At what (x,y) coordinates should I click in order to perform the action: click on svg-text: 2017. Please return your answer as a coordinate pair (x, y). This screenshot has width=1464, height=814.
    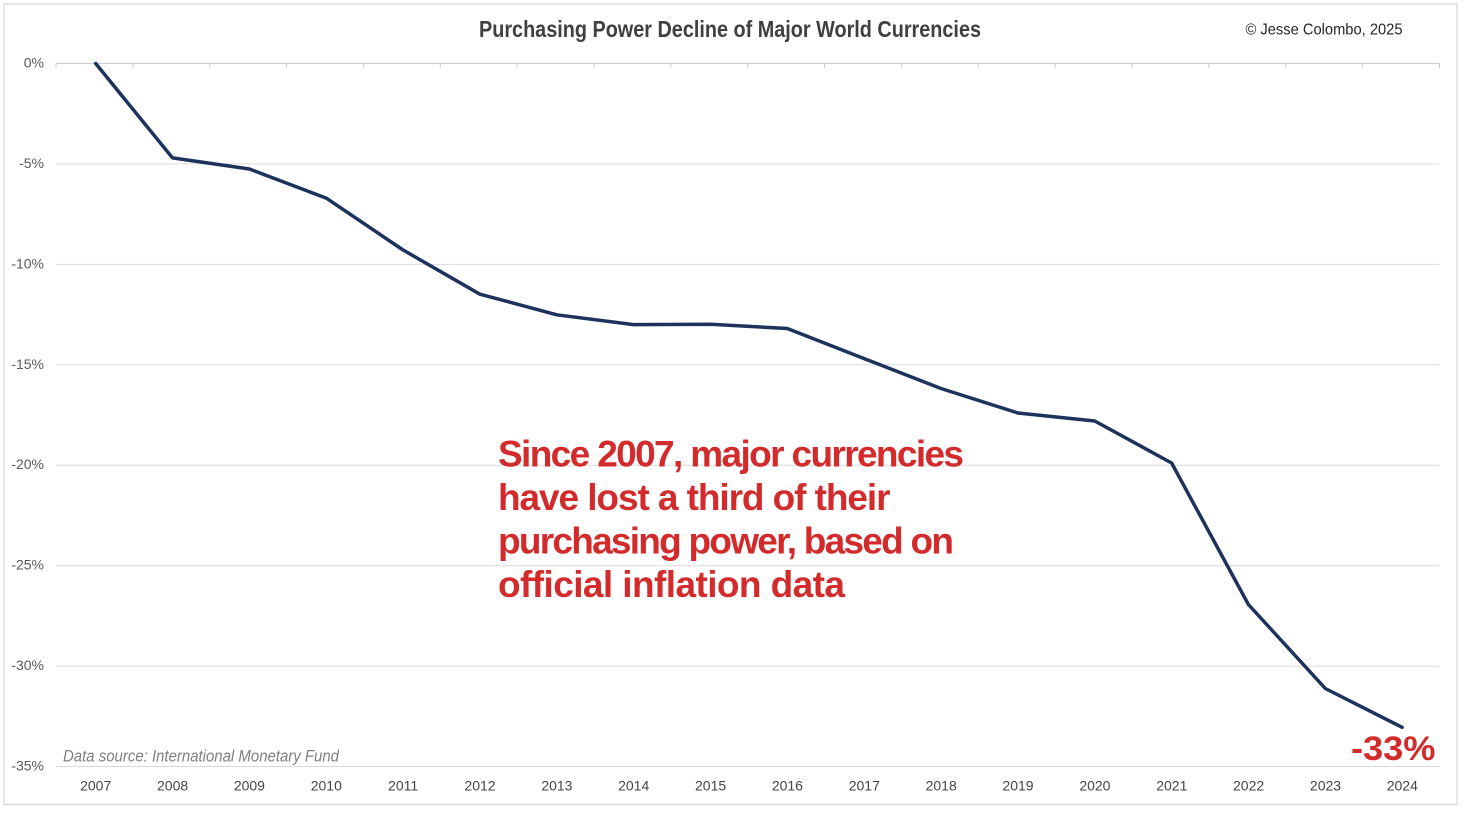
    Looking at the image, I should click on (864, 786).